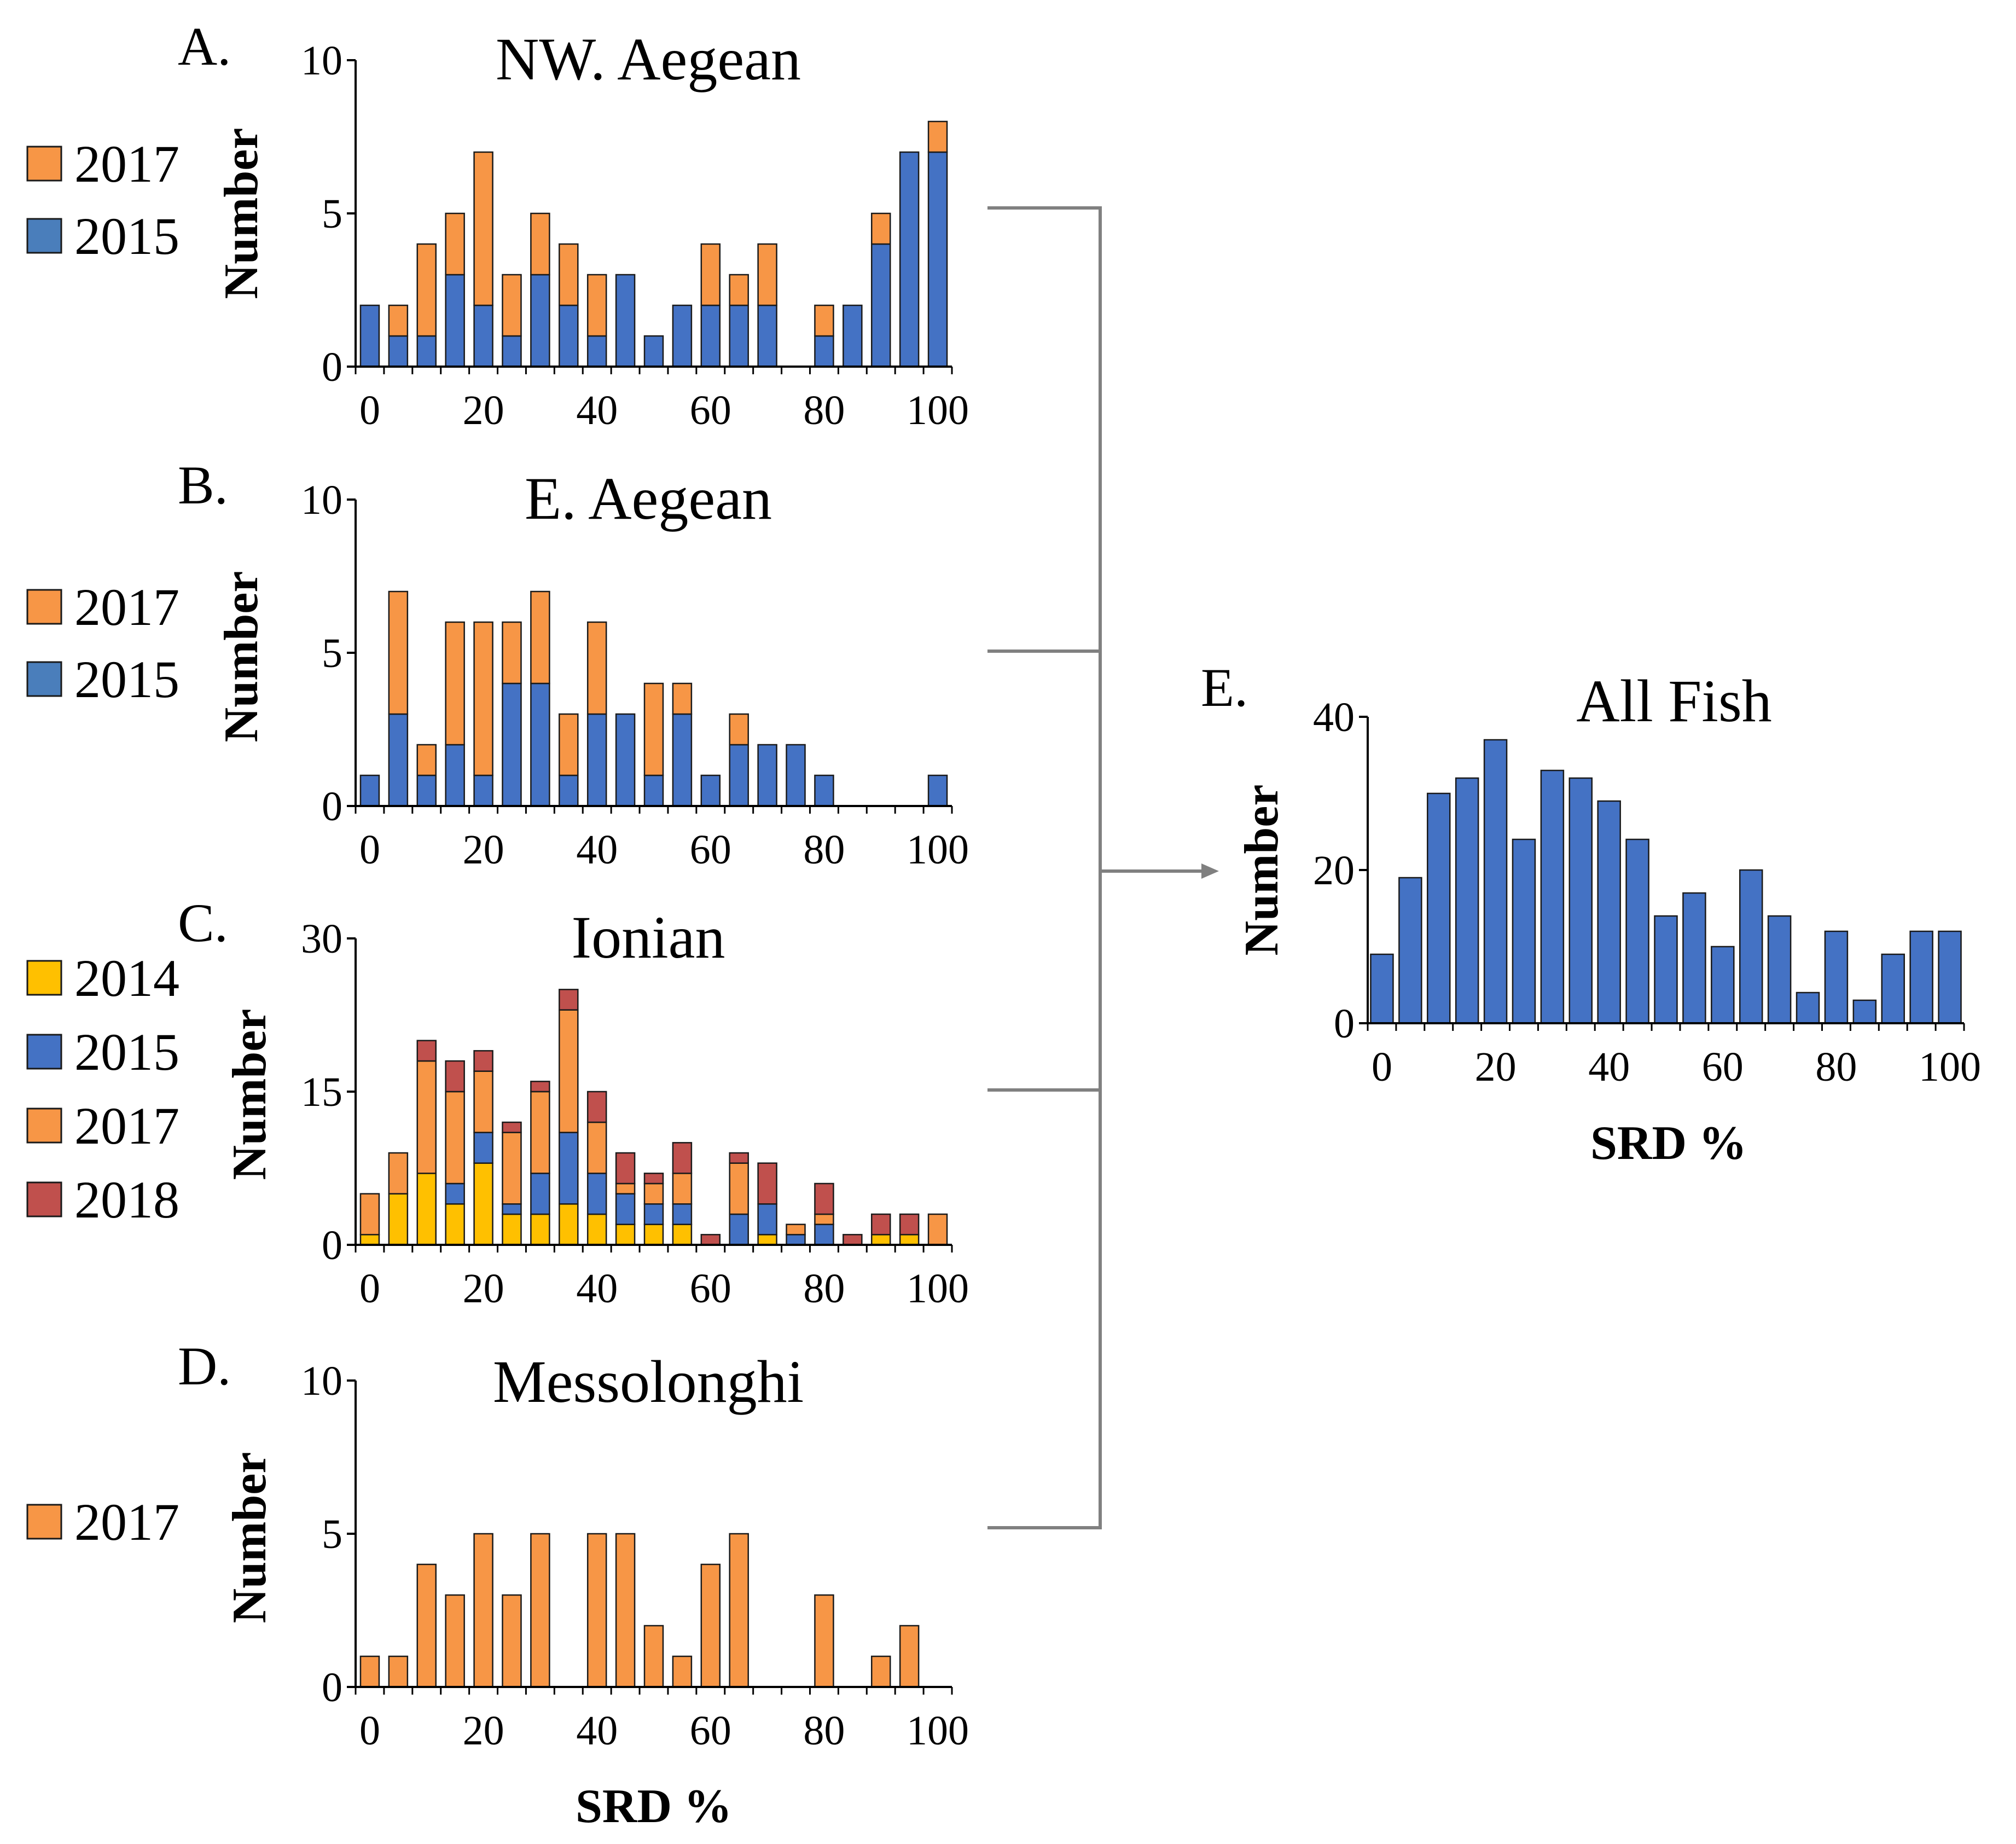  Describe the element at coordinates (44, 978) in the screenshot. I see `legend-swatch-2014` at that location.